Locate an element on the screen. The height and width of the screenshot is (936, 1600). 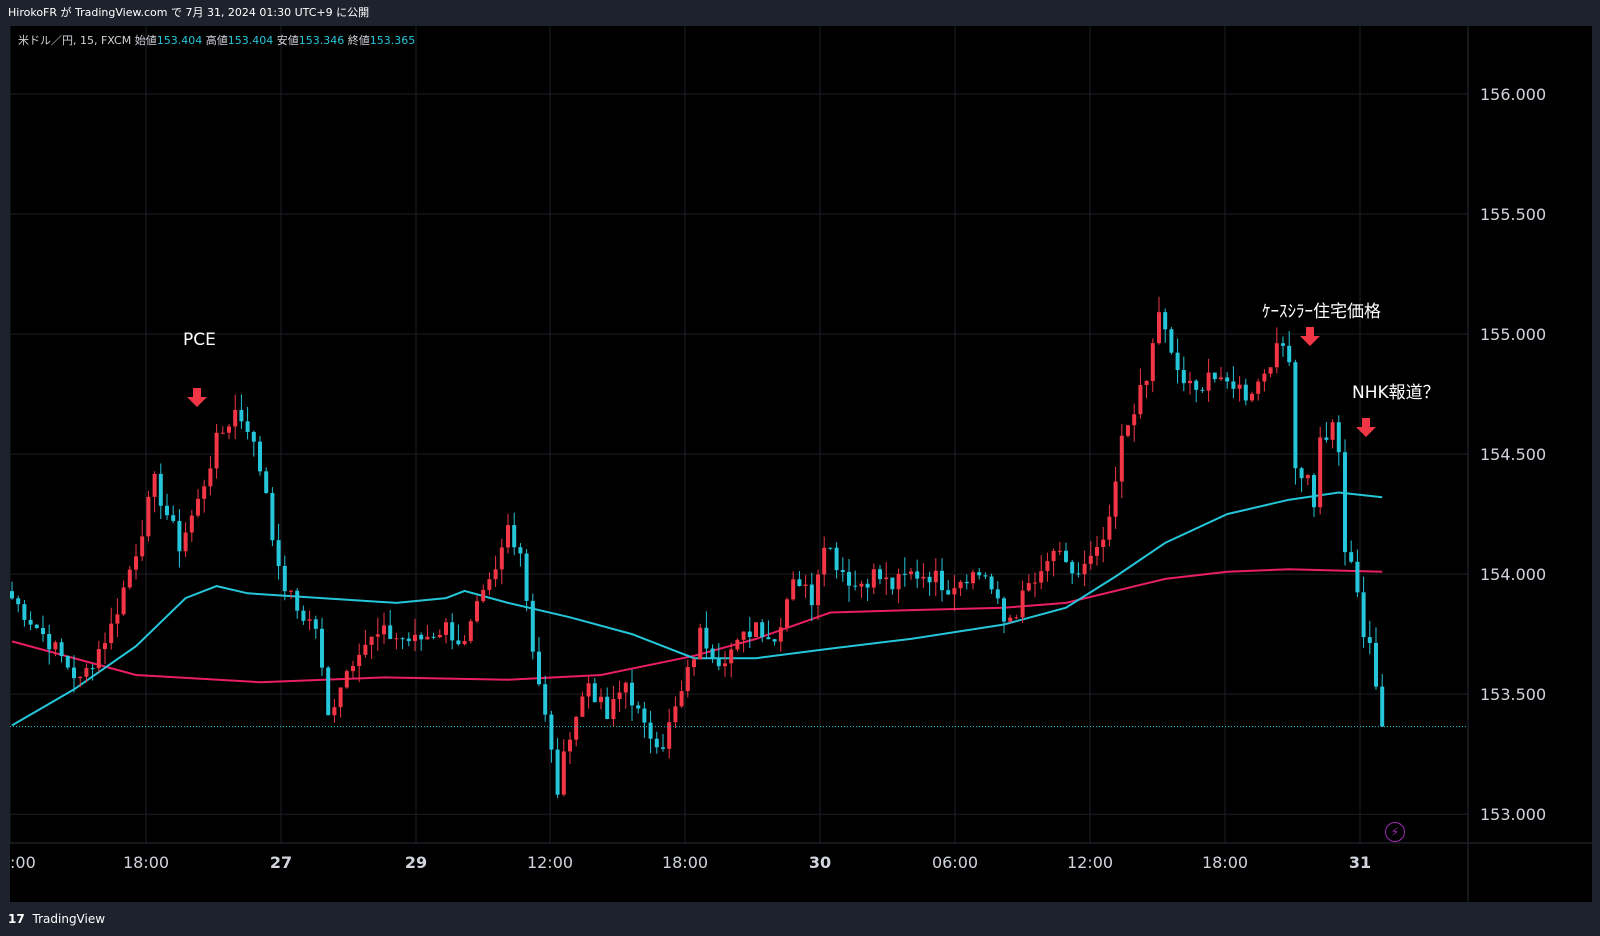
y-tick-label: 155.500 is located at coordinates (1513, 214).